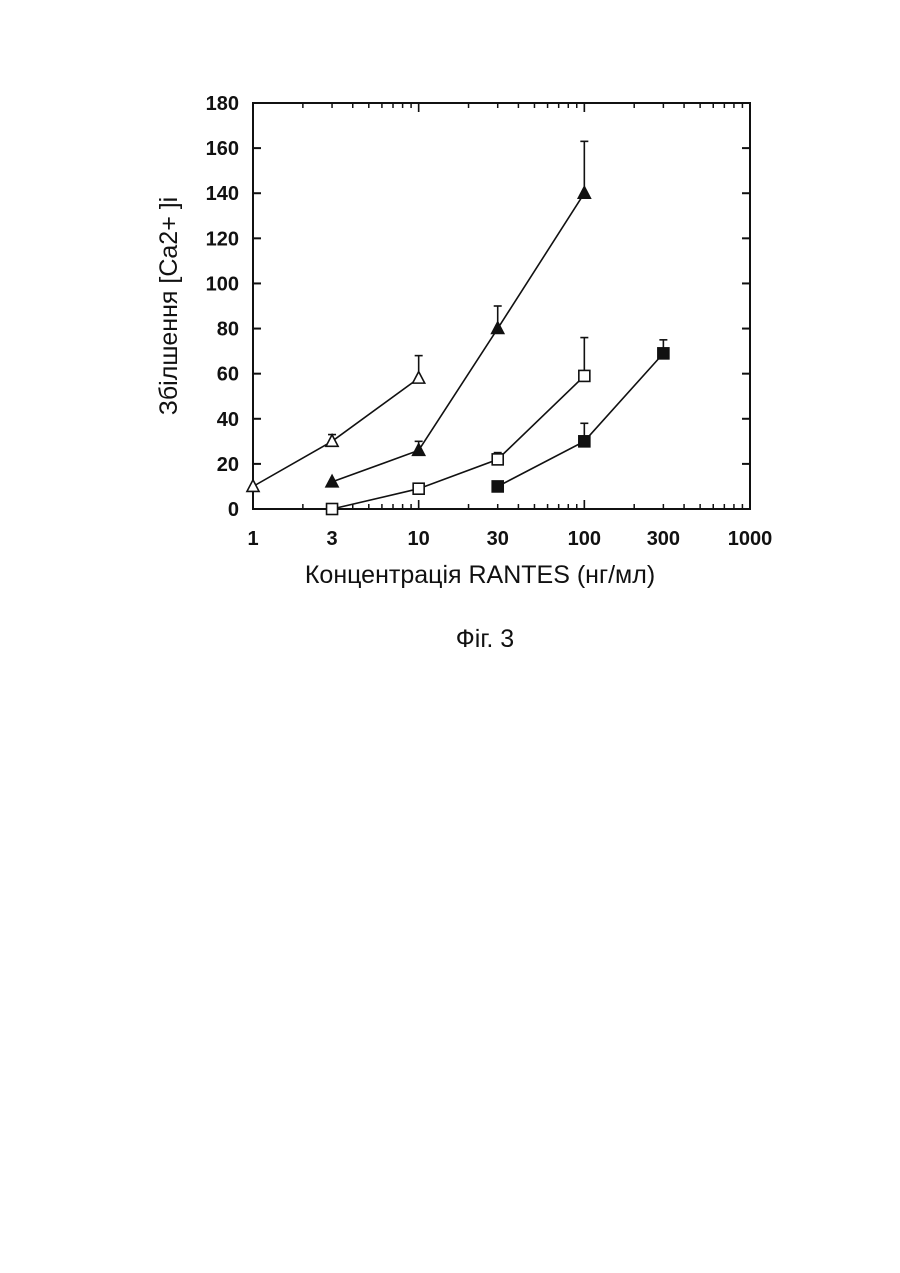 Image resolution: width=900 pixels, height=1273 pixels. I want to click on y-tick-label: 80, so click(228, 330).